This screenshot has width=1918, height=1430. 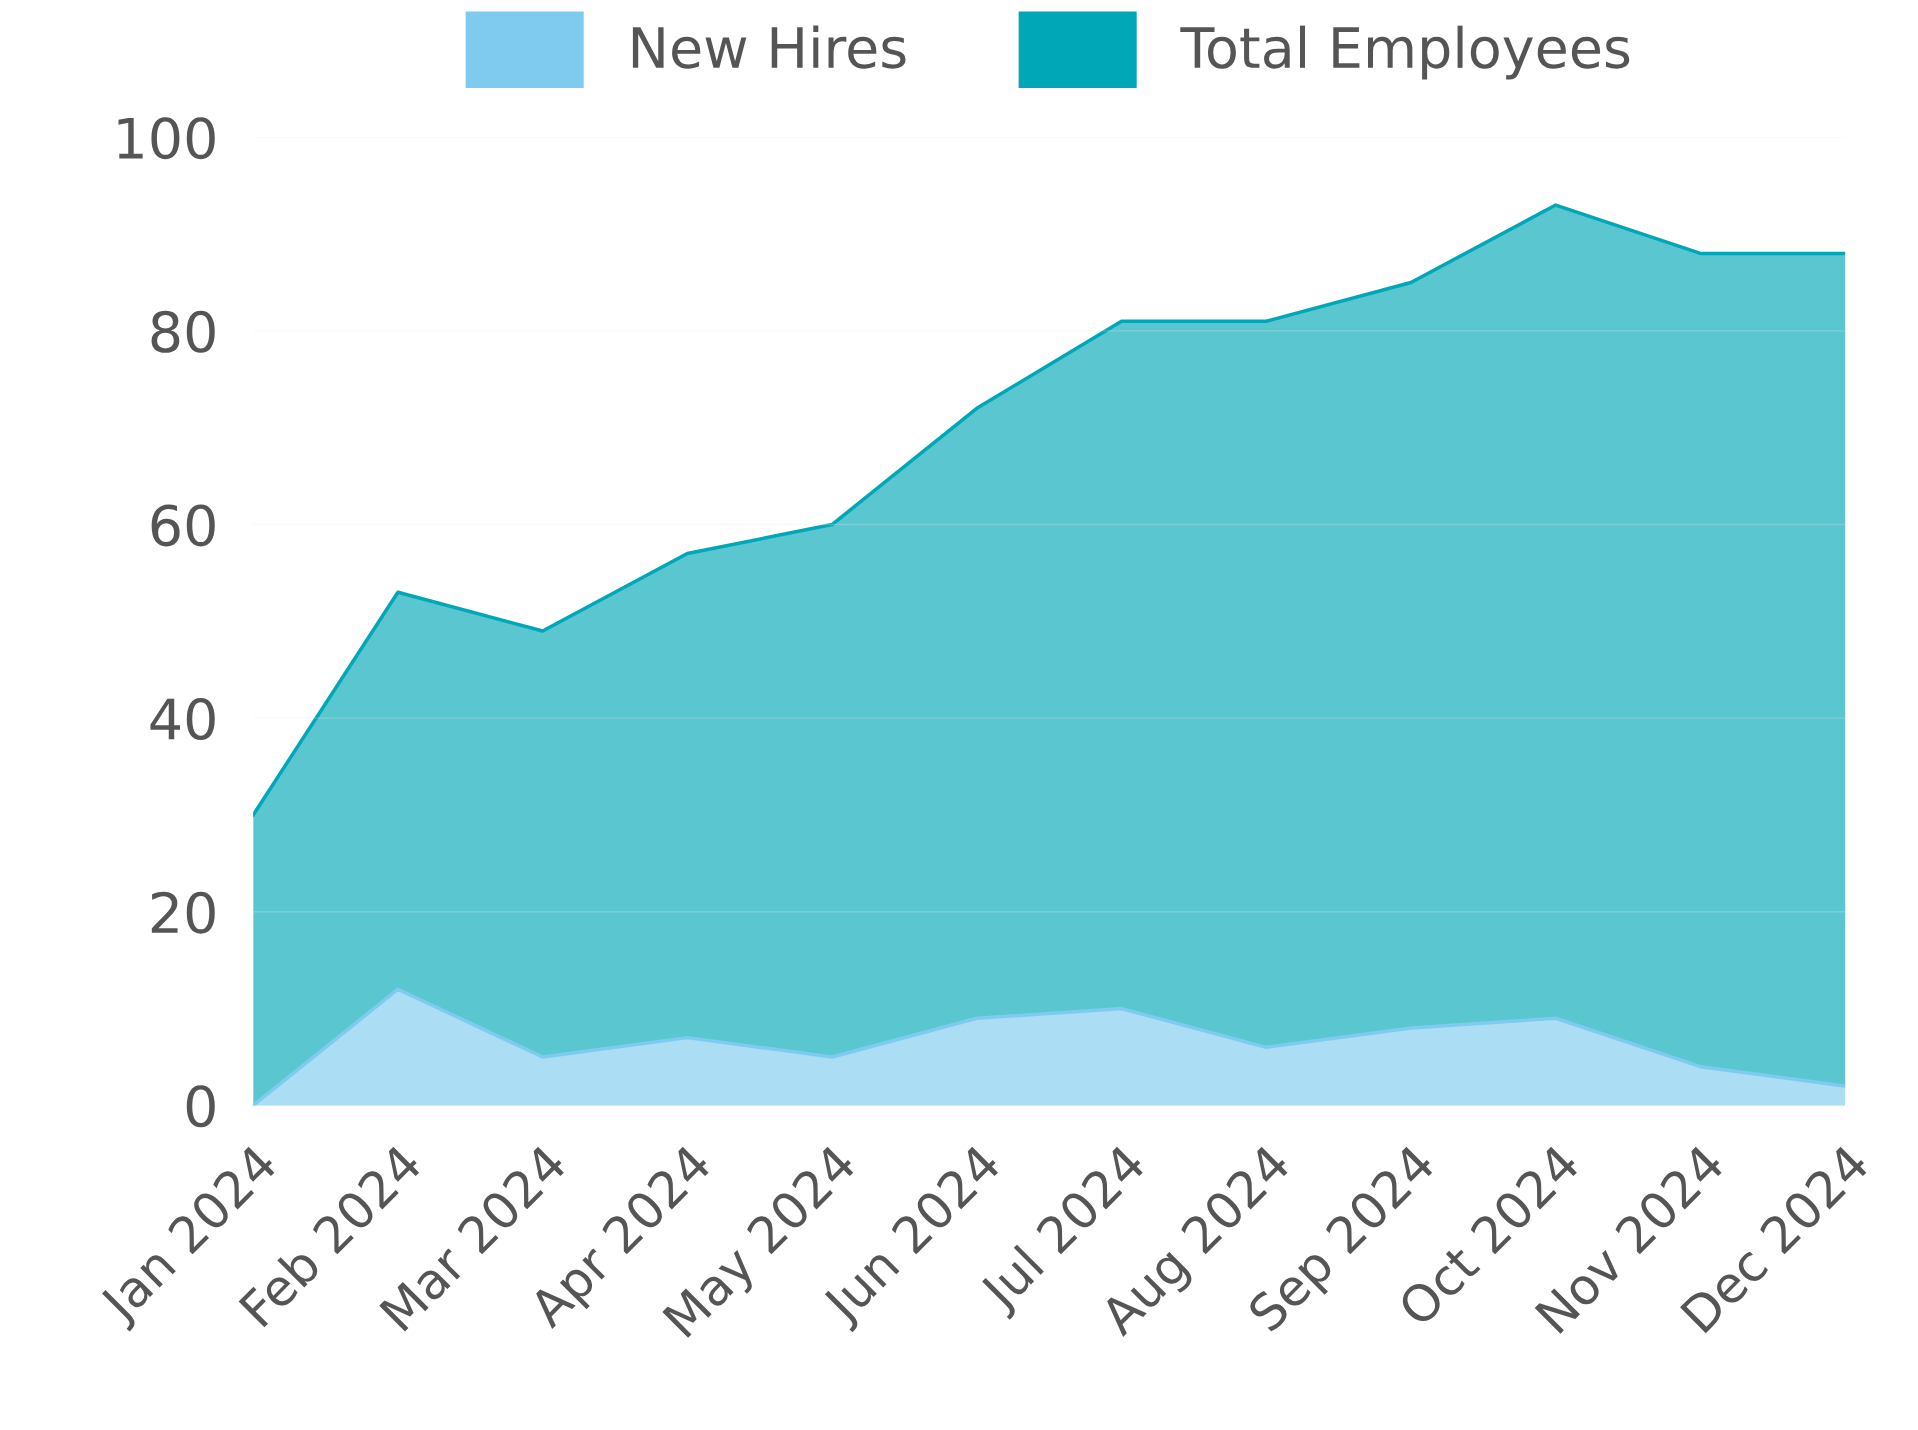 I want to click on y-tick-label: 20, so click(x=183, y=912).